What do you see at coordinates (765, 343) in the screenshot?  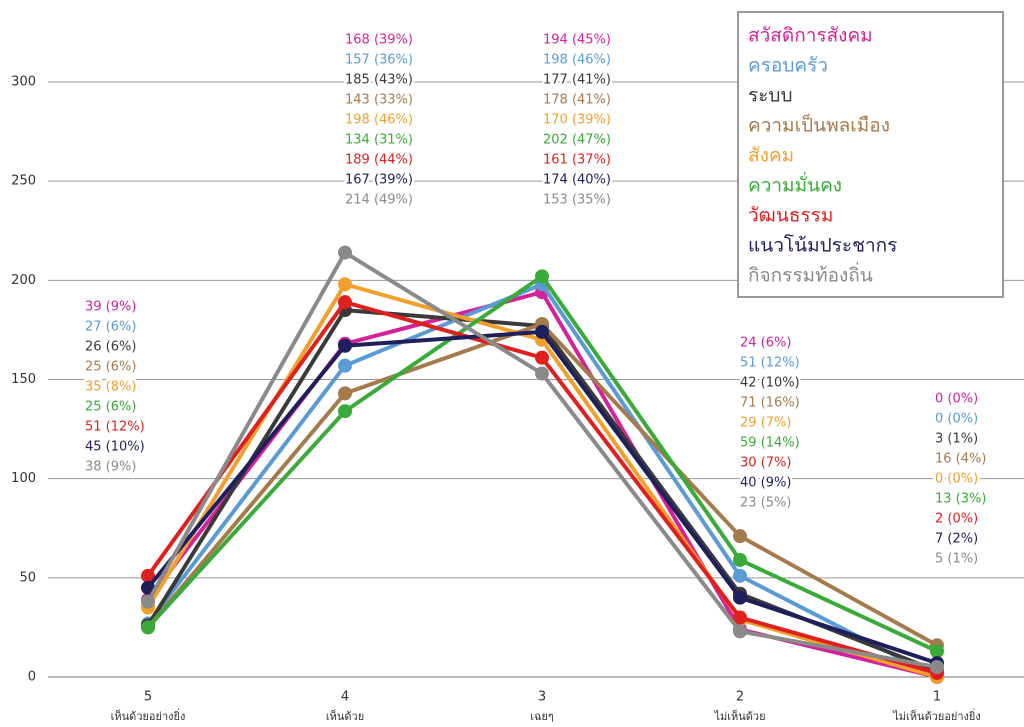 I see `value-label: 24 (6%)` at bounding box center [765, 343].